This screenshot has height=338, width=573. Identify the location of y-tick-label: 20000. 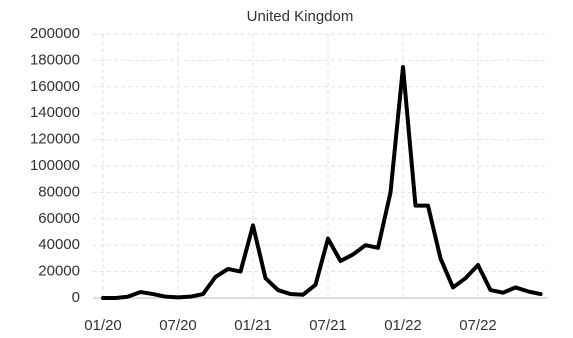
(59, 271).